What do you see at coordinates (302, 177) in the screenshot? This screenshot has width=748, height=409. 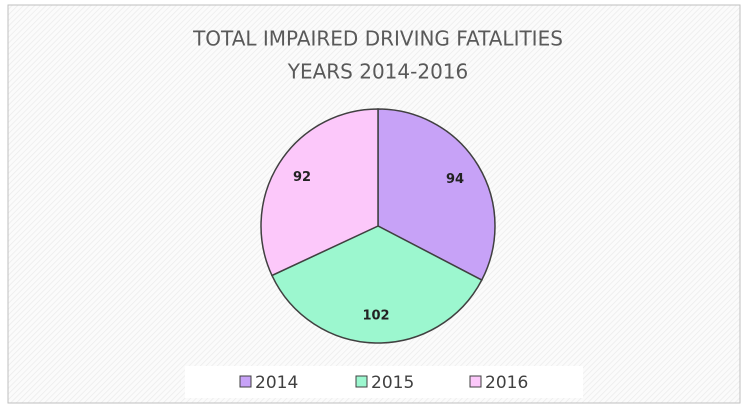 I see `data-label: 92` at bounding box center [302, 177].